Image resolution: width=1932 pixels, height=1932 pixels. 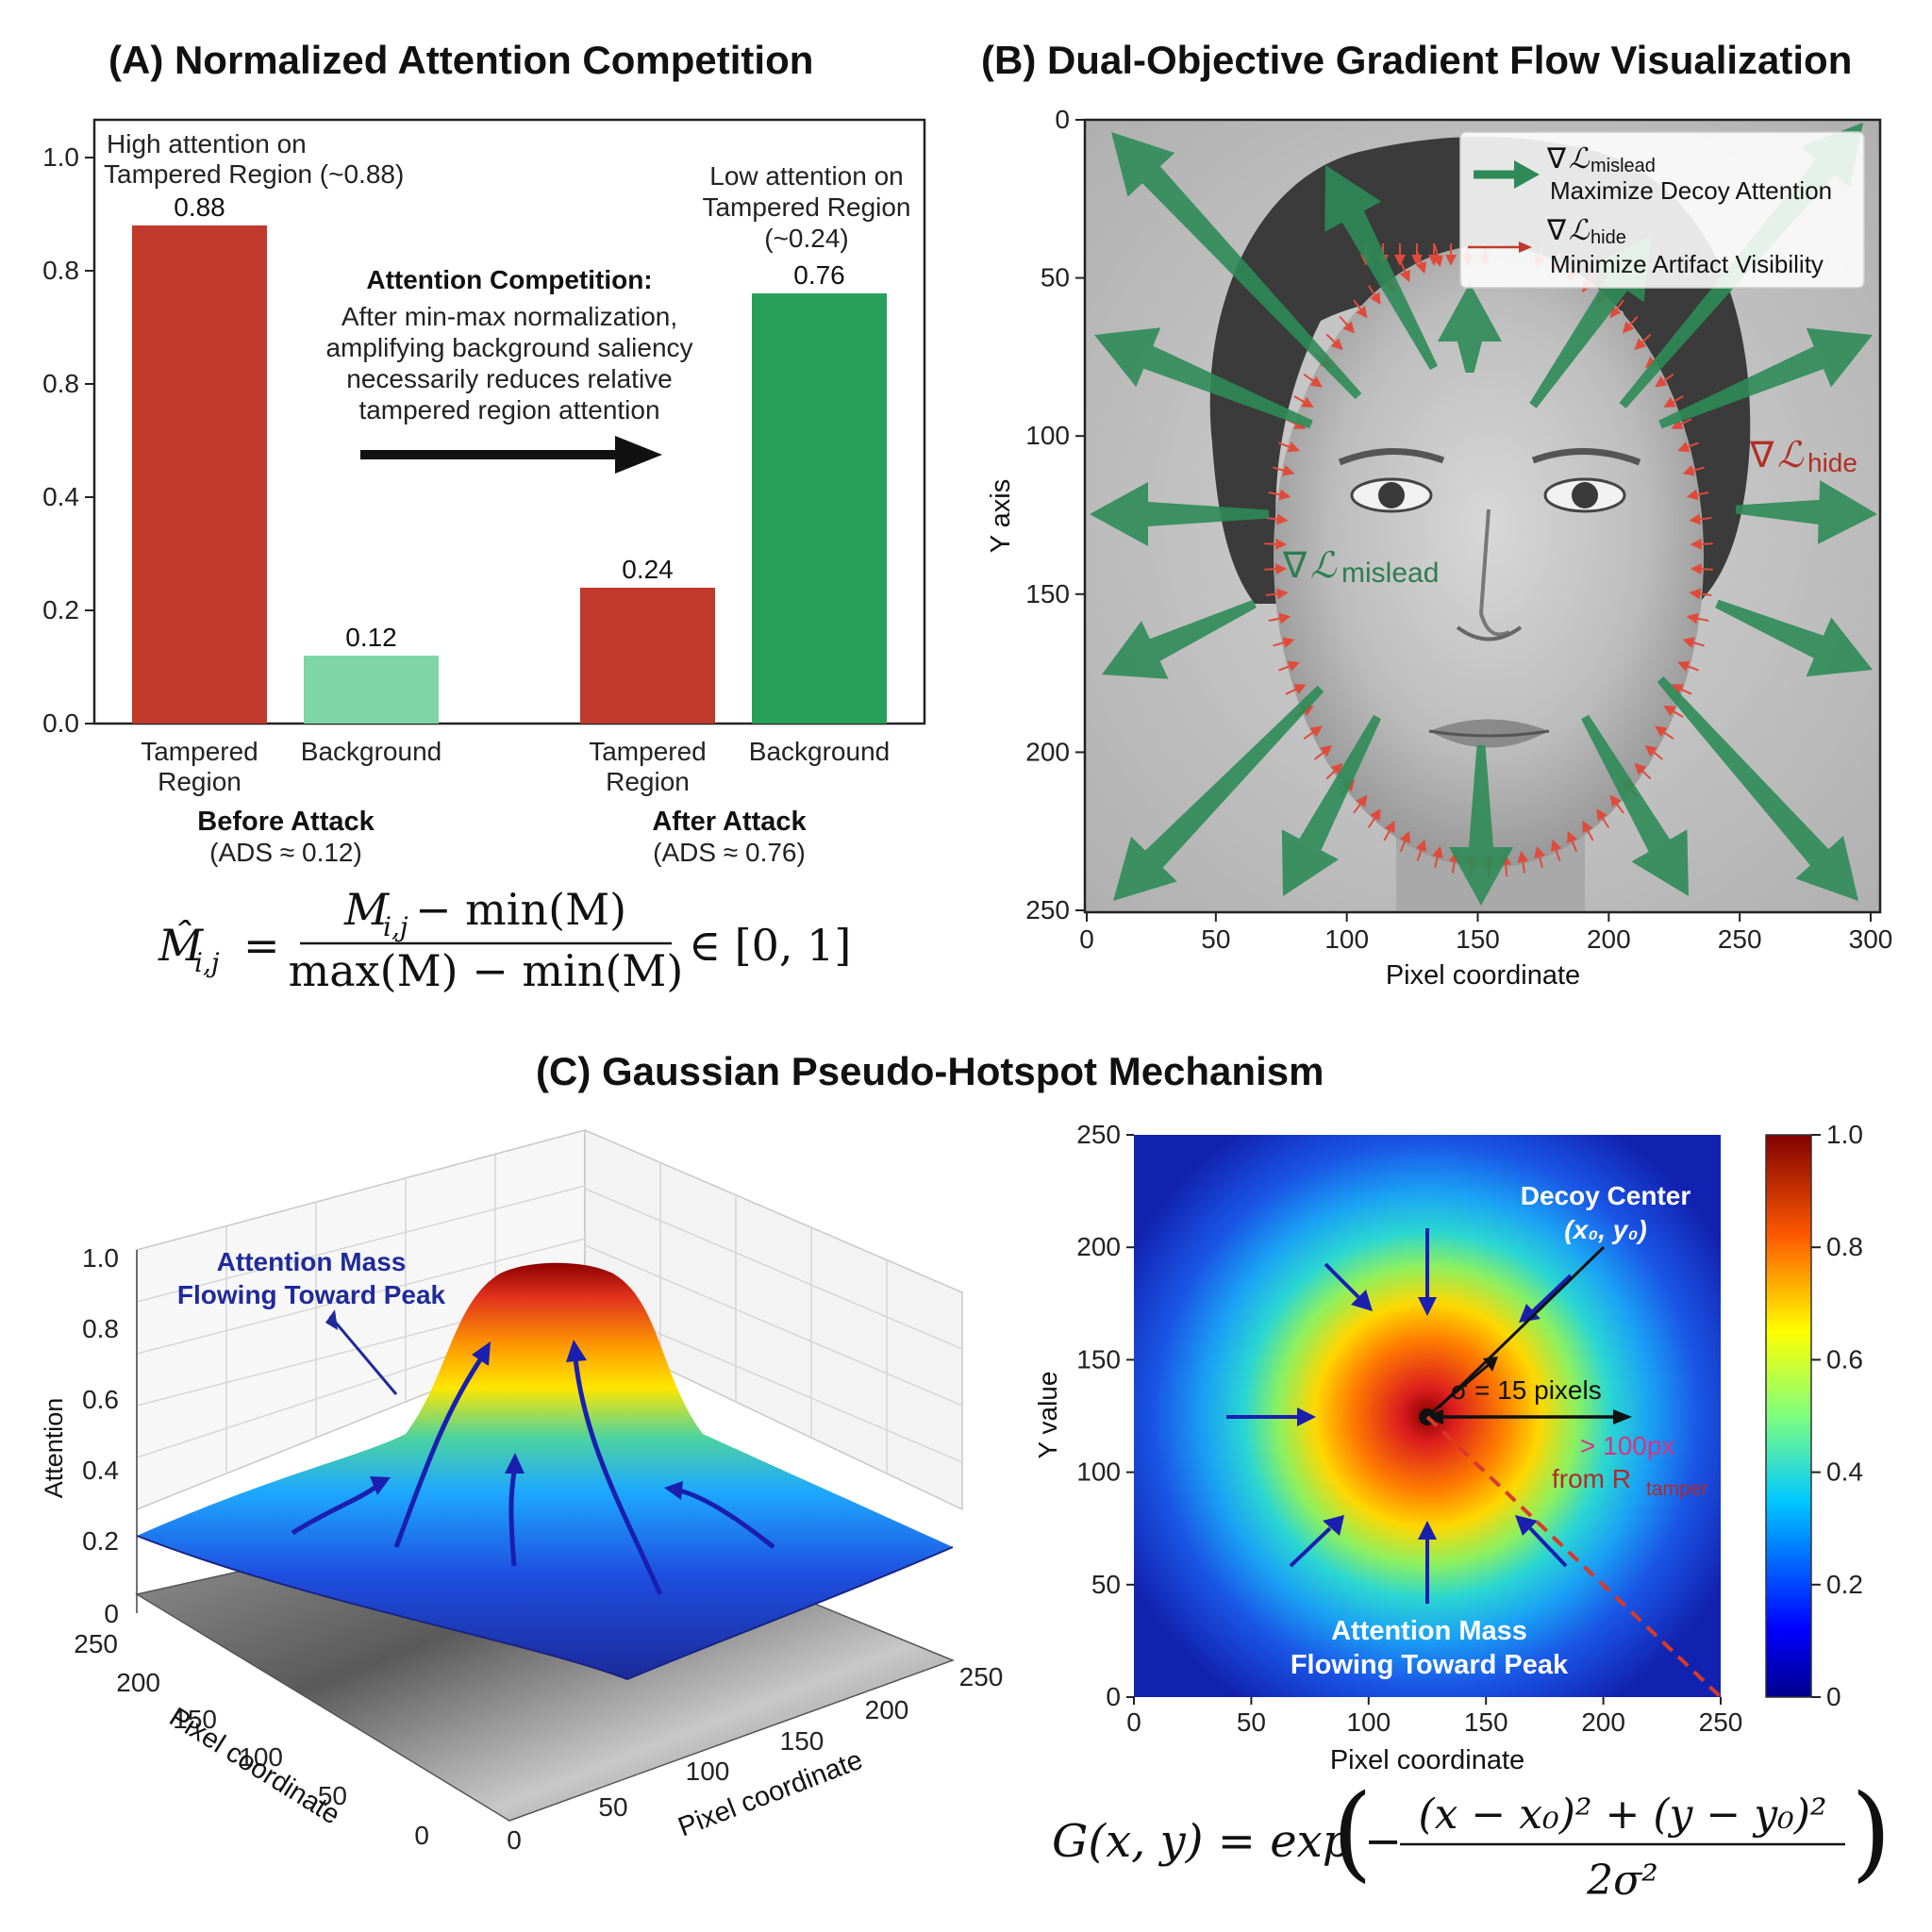 I want to click on right-tick-label: 200, so click(x=887, y=1709).